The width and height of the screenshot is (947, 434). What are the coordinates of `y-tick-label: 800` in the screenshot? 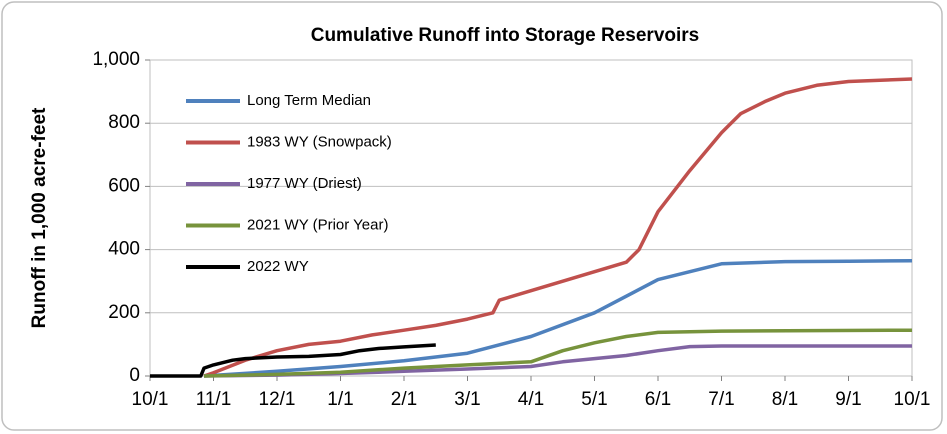 It's located at (124, 122).